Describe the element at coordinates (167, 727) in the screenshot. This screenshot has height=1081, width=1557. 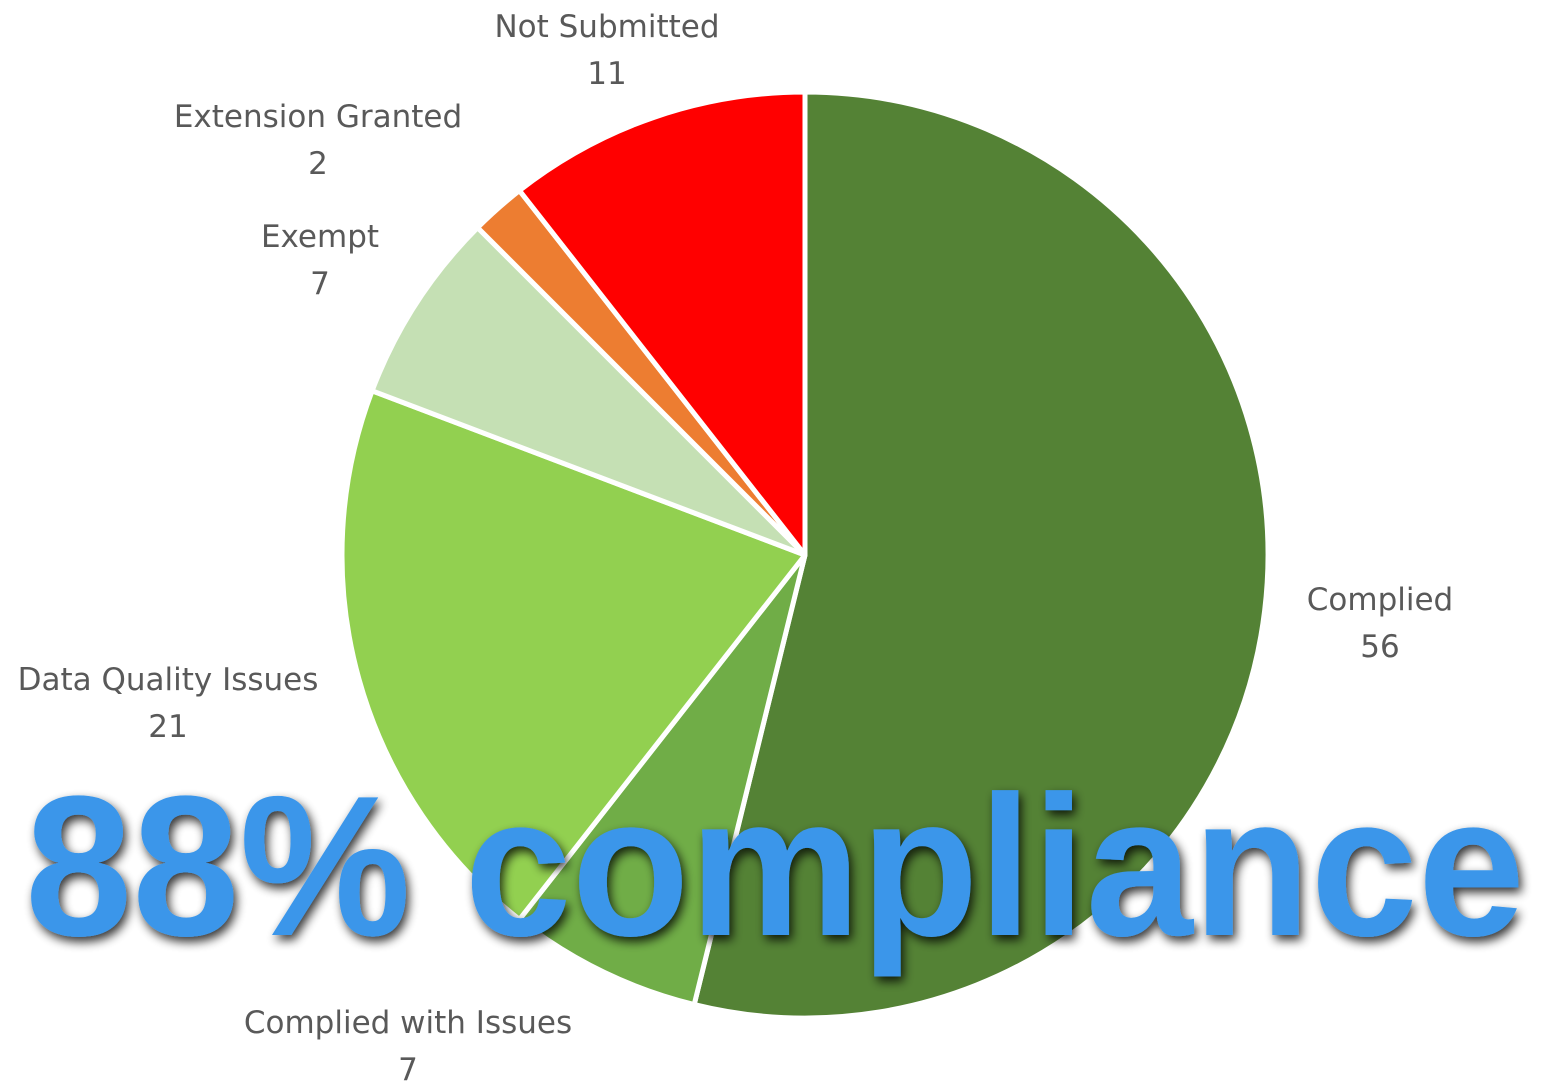
I see `slice-value: 21` at that location.